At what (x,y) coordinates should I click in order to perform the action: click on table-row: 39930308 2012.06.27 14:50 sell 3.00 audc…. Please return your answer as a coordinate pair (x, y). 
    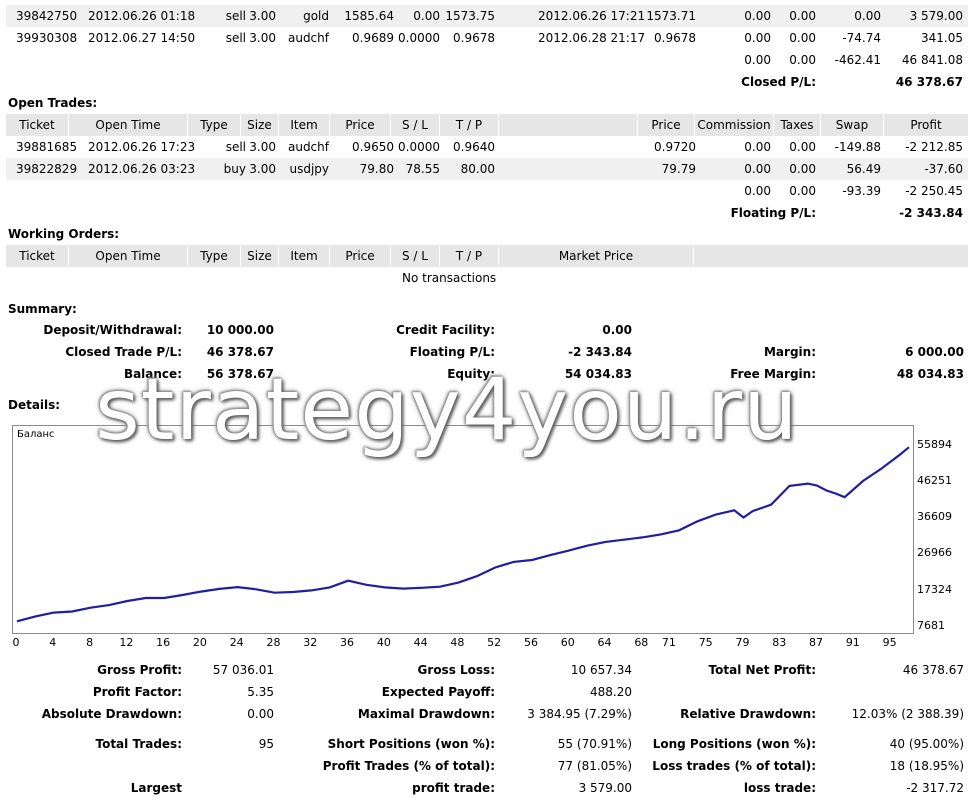
    Looking at the image, I should click on (487, 38).